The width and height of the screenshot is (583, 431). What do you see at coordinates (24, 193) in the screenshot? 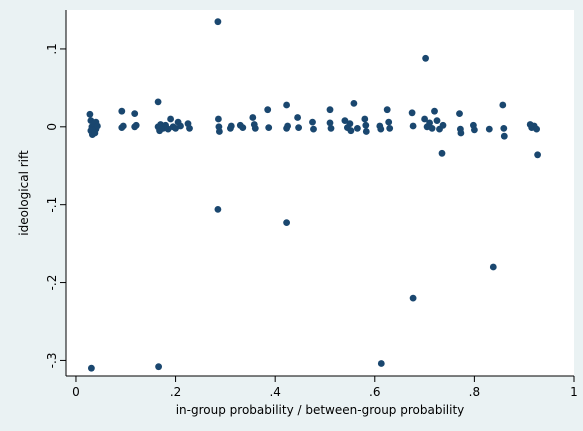
I see `y-axis-label: ideological rift` at bounding box center [24, 193].